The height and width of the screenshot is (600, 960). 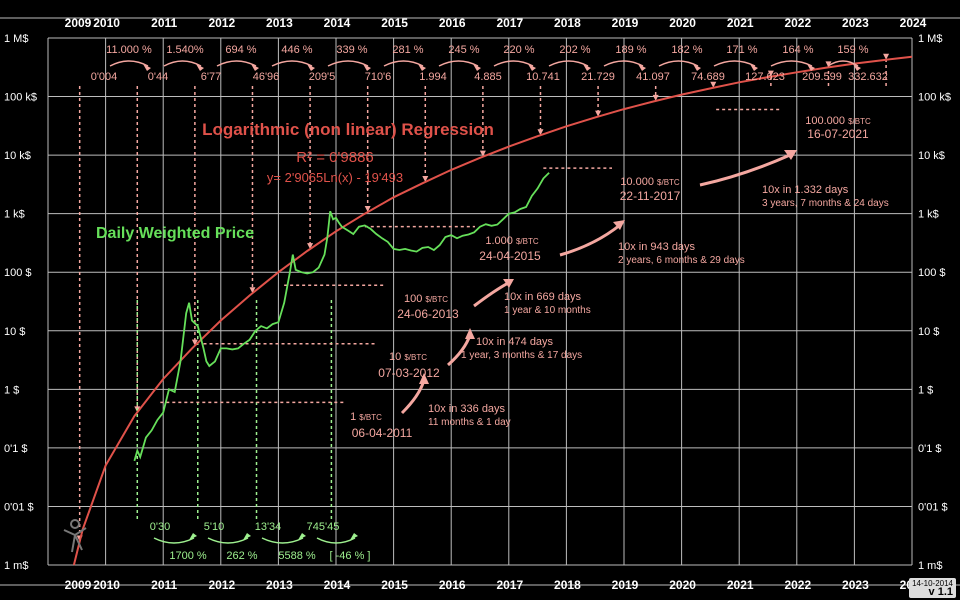 What do you see at coordinates (350, 556) in the screenshot?
I see `price-pct: [ -46 % ]` at bounding box center [350, 556].